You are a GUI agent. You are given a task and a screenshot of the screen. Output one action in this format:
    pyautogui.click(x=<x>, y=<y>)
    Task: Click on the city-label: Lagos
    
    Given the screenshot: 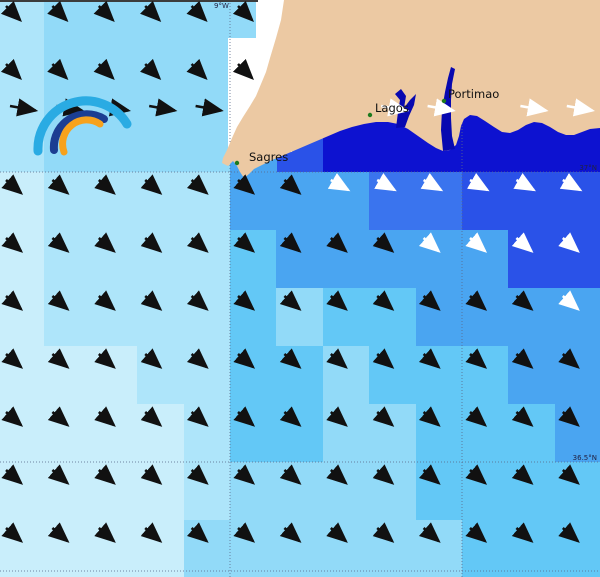 What is the action you would take?
    pyautogui.click(x=392, y=108)
    